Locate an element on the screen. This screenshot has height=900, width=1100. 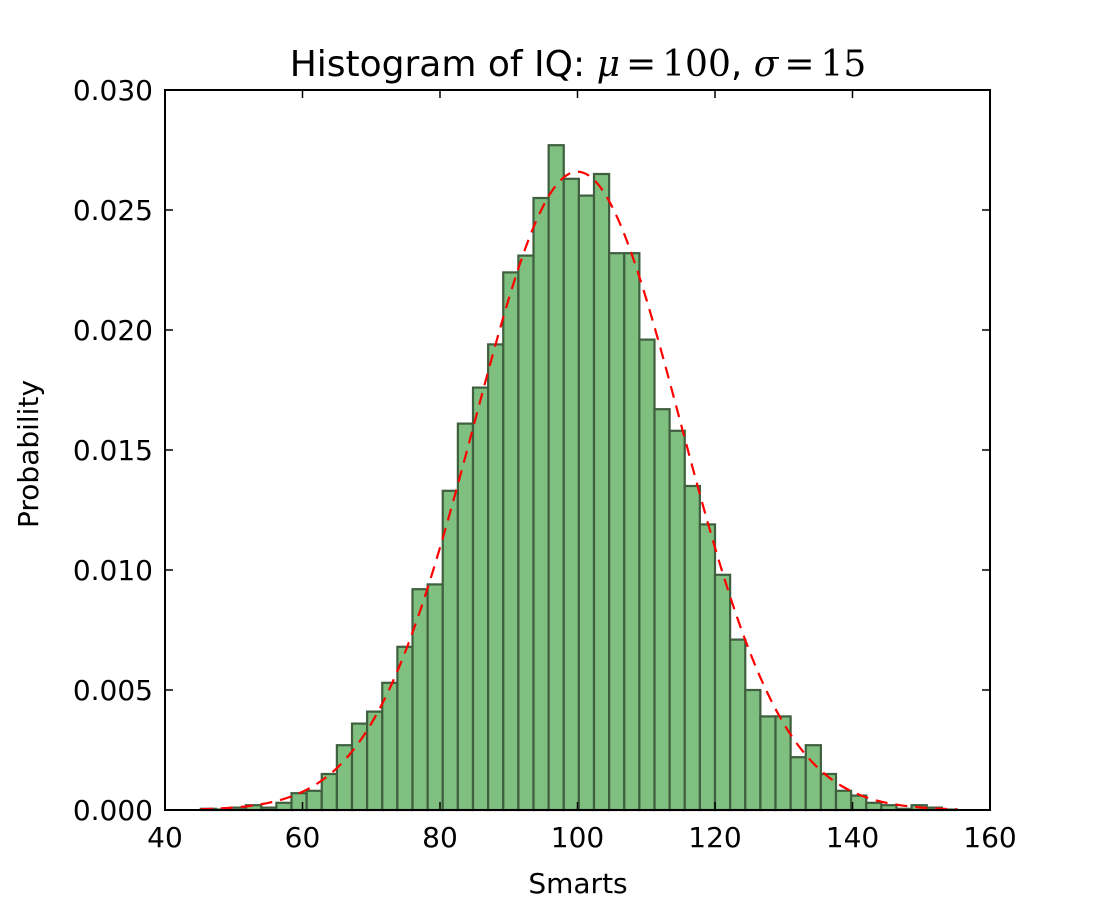
title-mu-value: 100 is located at coordinates (696, 64).